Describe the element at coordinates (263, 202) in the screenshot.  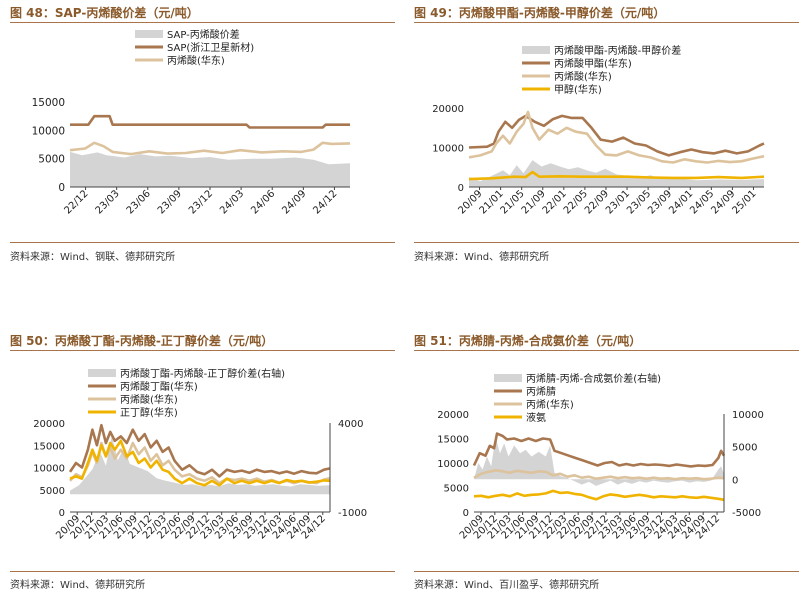
I see `x-tick-label: 24/06` at that location.